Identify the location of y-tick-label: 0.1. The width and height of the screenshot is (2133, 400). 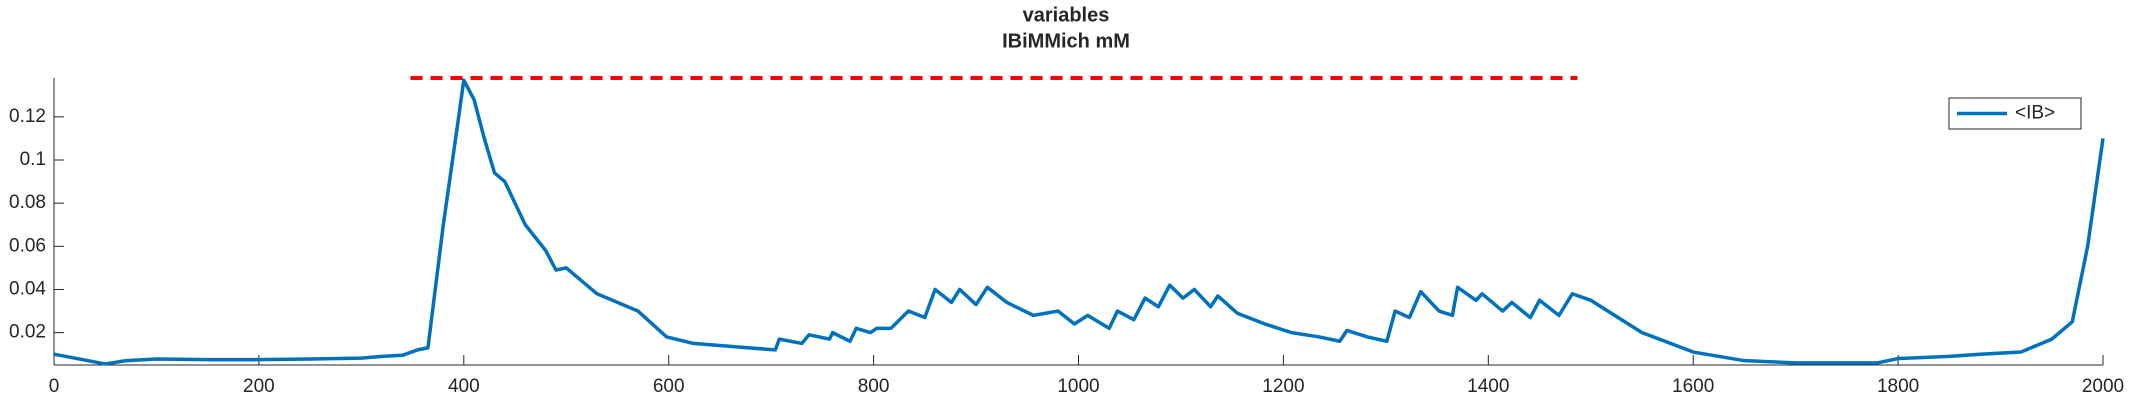
(33, 159).